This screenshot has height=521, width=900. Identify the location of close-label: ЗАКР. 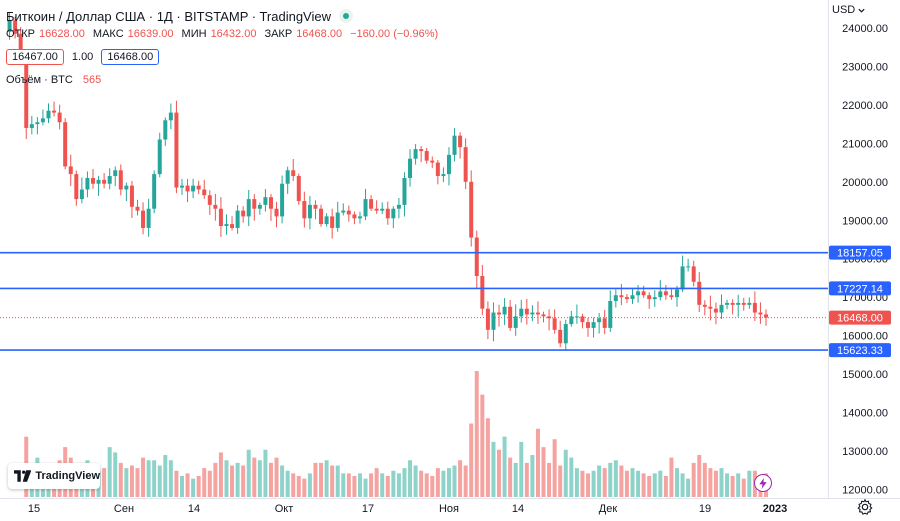
(278, 34).